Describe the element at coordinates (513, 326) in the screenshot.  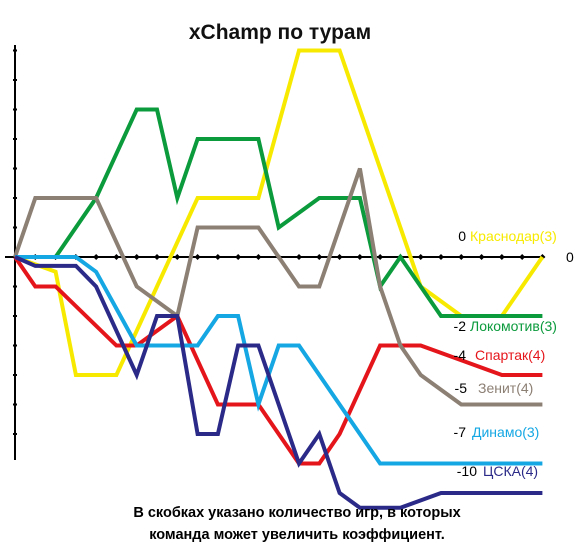
I see `series-name-label-2: Локомотив(3)` at that location.